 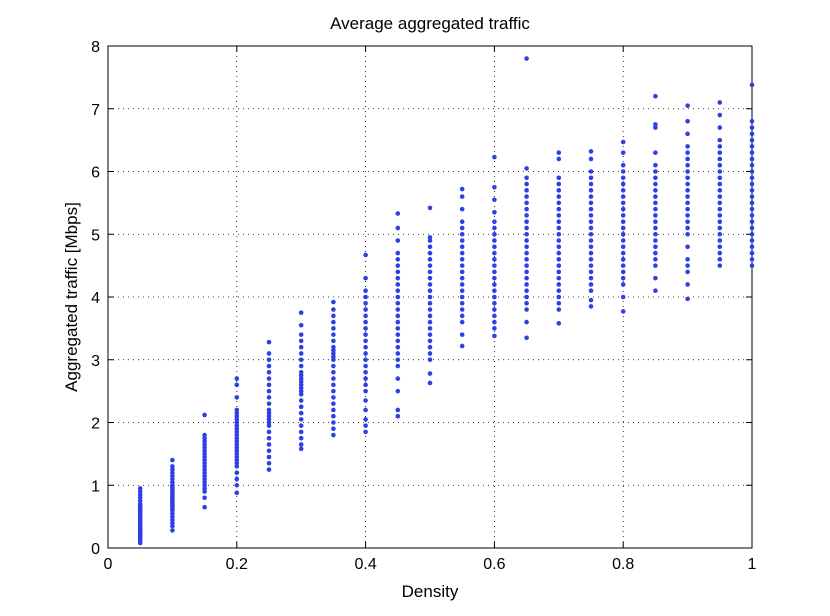 I want to click on y-tick-label: 1, so click(x=95, y=486).